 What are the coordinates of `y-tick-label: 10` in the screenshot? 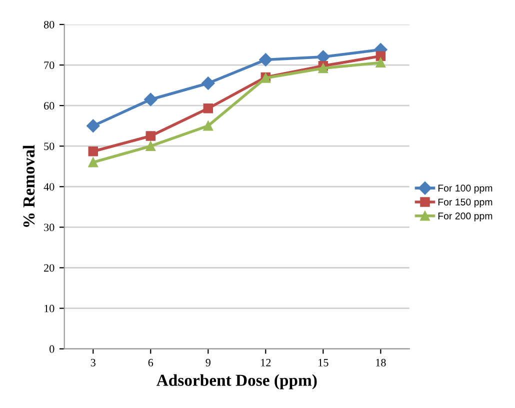 It's located at (49, 308).